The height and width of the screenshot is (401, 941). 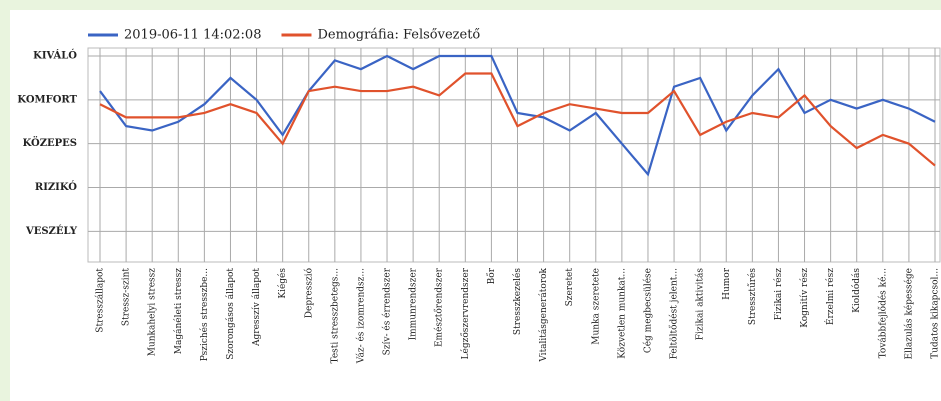 What do you see at coordinates (752, 296) in the screenshot?
I see `x-tick-label: Stressztűrés` at bounding box center [752, 296].